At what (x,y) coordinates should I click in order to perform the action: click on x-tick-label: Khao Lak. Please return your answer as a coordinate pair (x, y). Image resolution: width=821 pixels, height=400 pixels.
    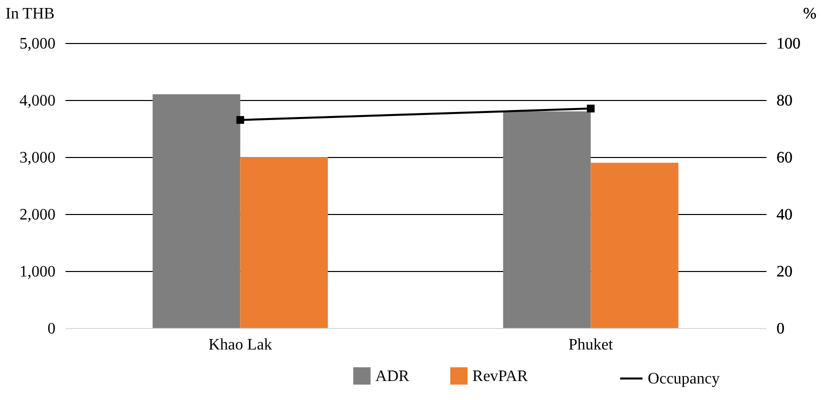
    Looking at the image, I should click on (240, 345).